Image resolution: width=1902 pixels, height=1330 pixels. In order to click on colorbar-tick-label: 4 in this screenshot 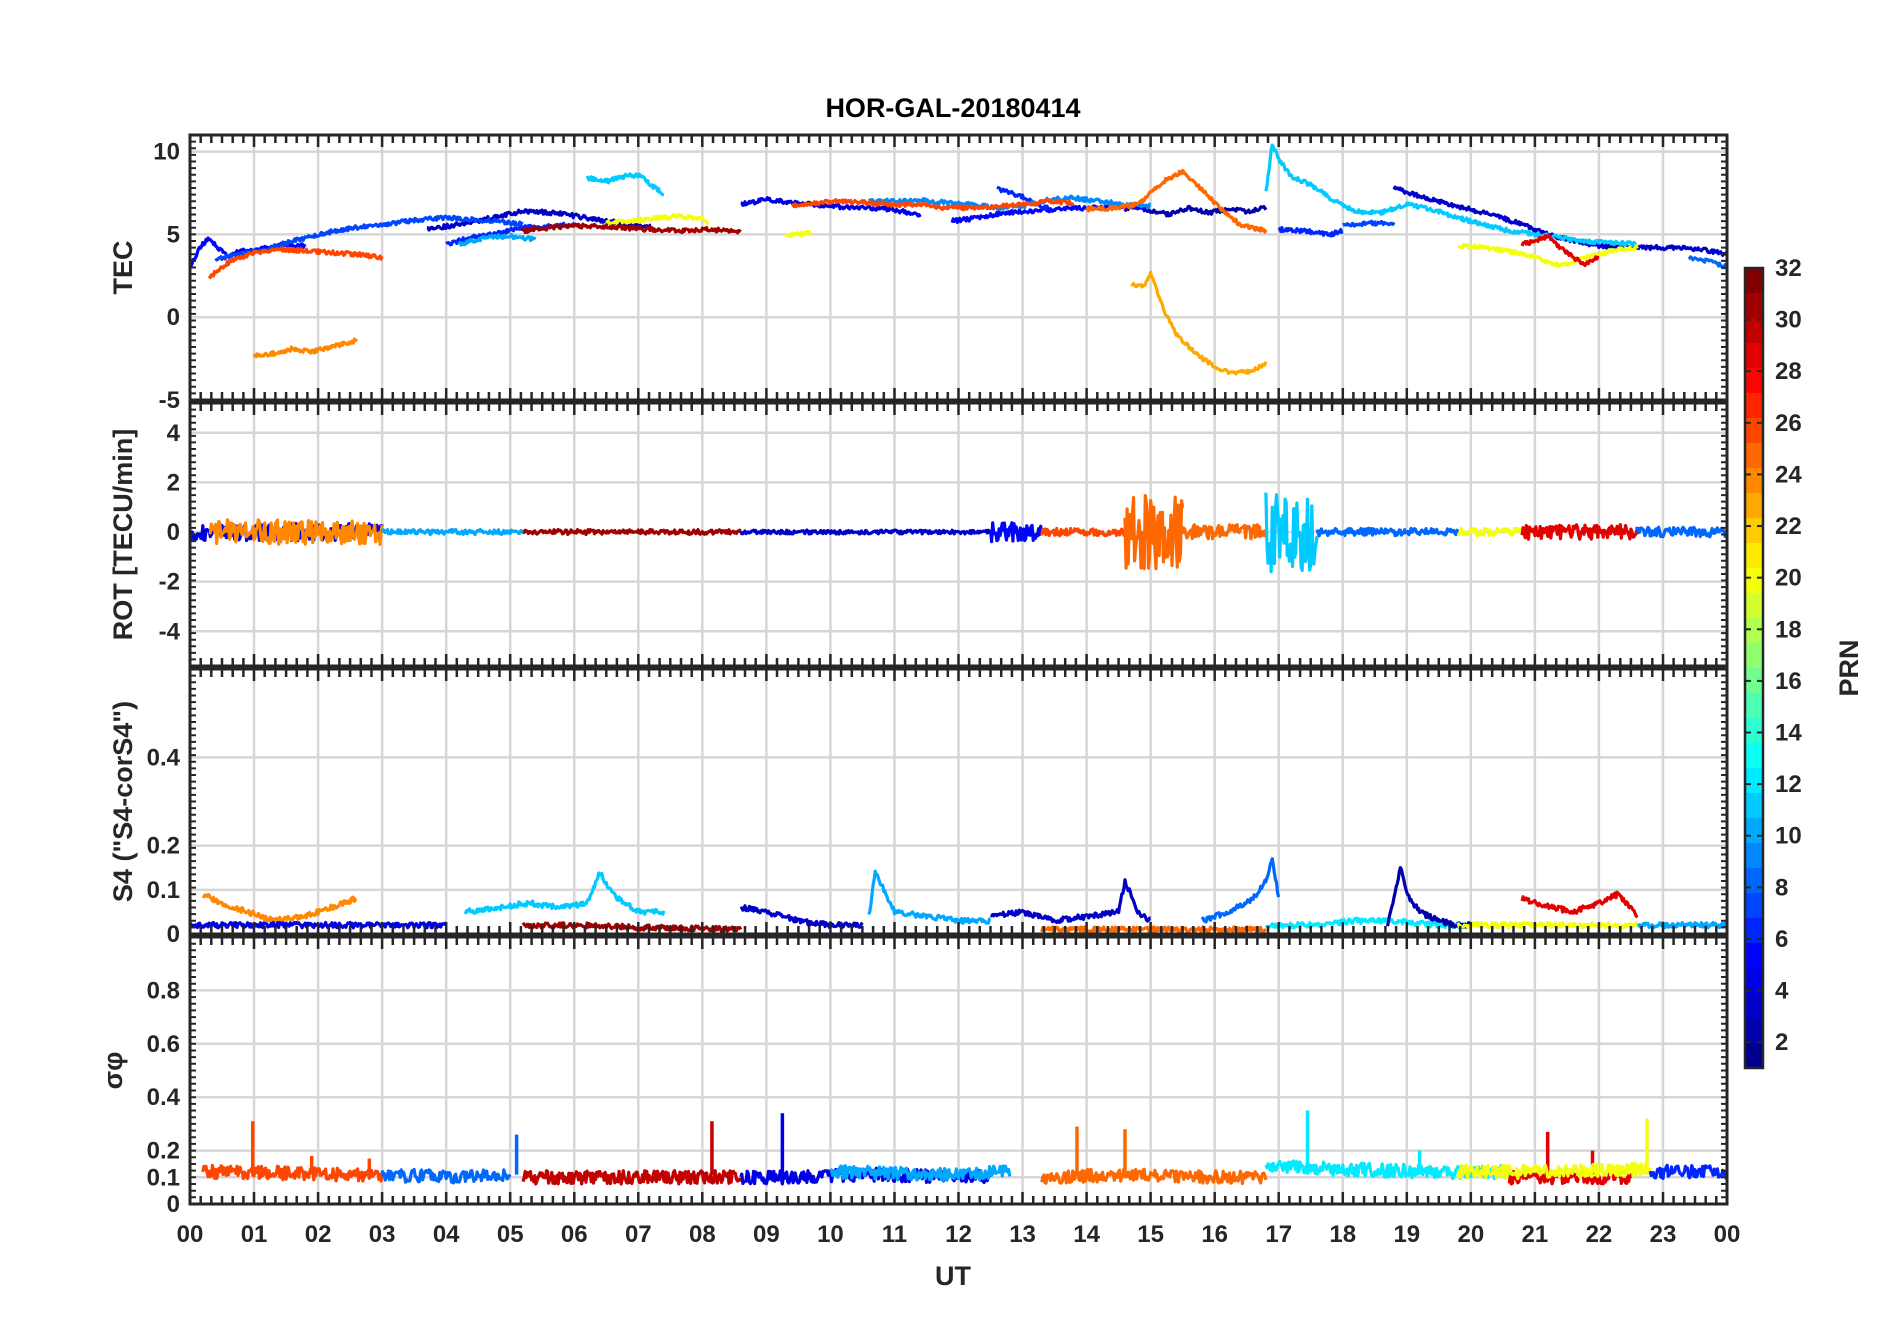, I will do `click(1782, 991)`.